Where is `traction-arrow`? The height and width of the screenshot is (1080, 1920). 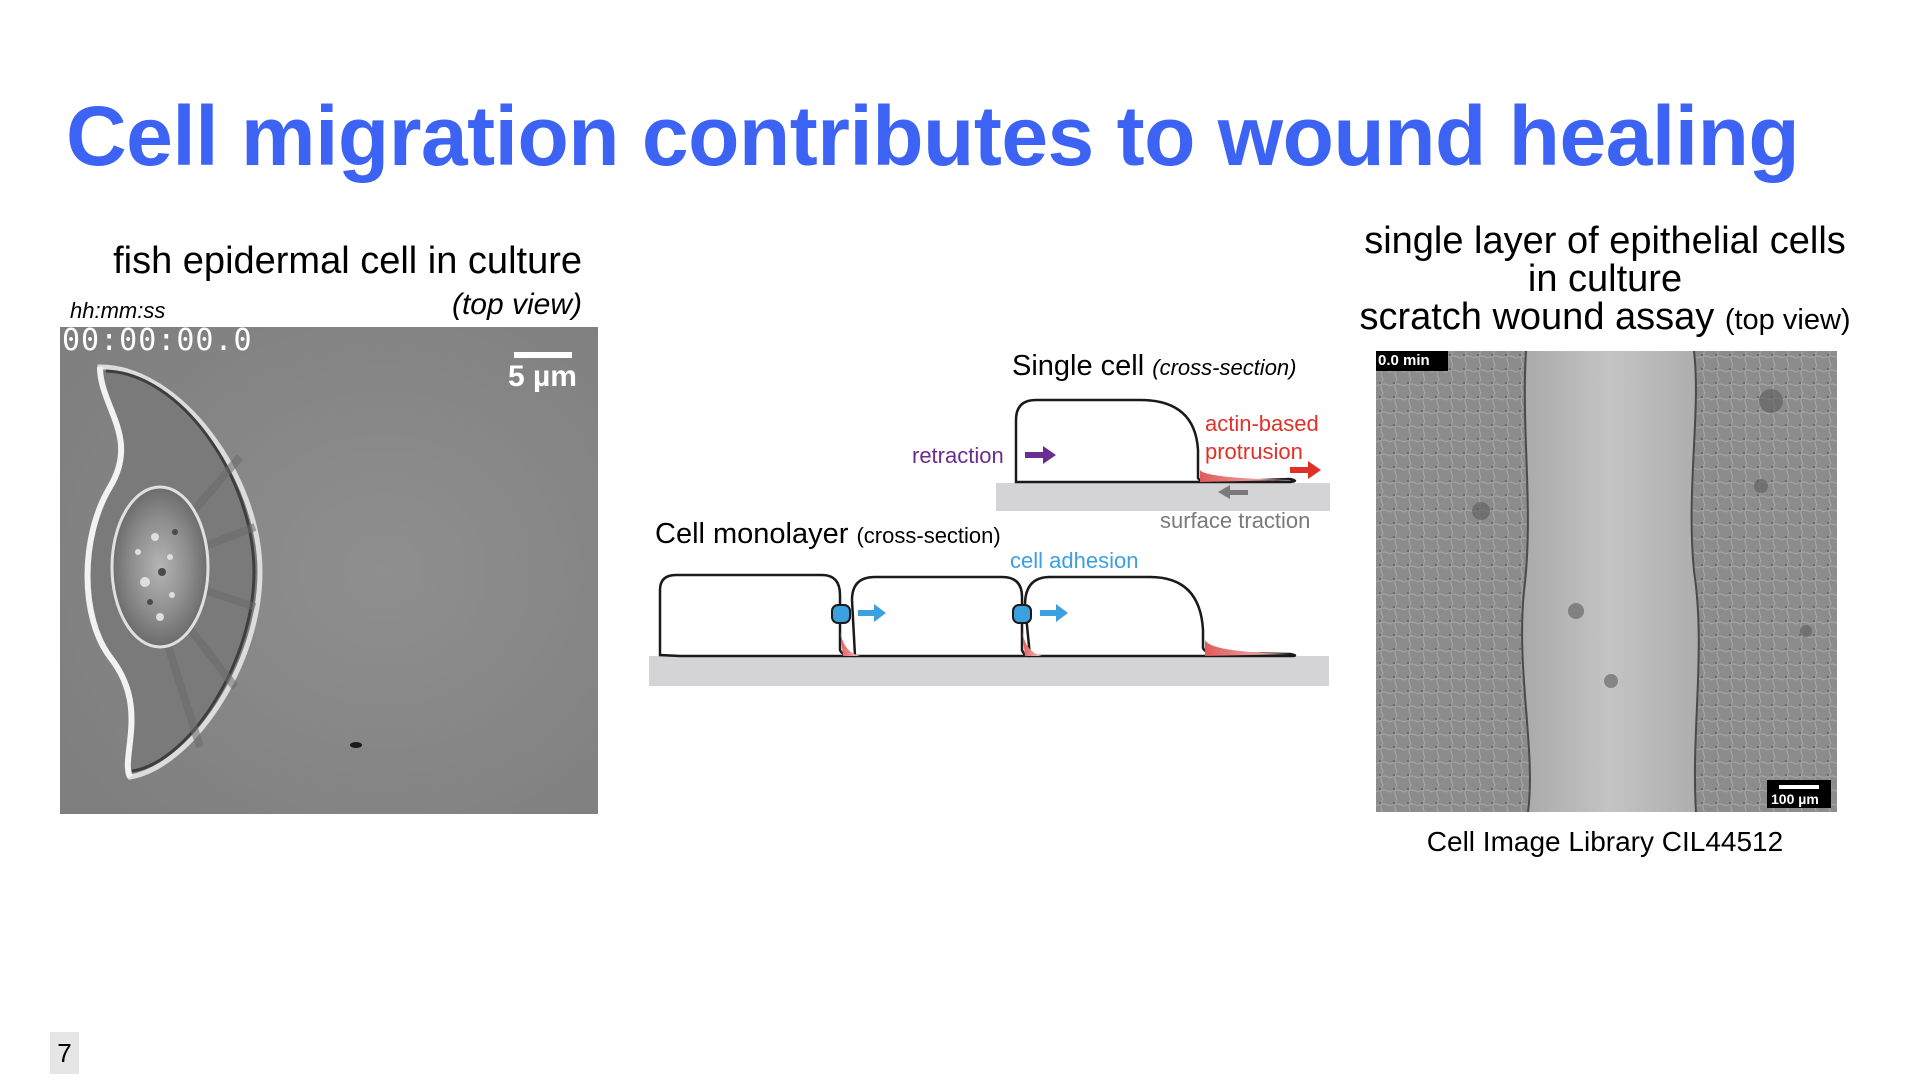 traction-arrow is located at coordinates (1233, 492).